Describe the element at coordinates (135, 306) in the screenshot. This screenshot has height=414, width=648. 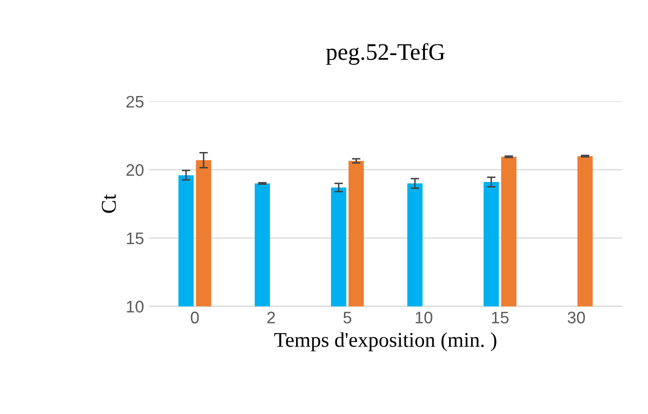
I see `y-tick-label: 10` at that location.